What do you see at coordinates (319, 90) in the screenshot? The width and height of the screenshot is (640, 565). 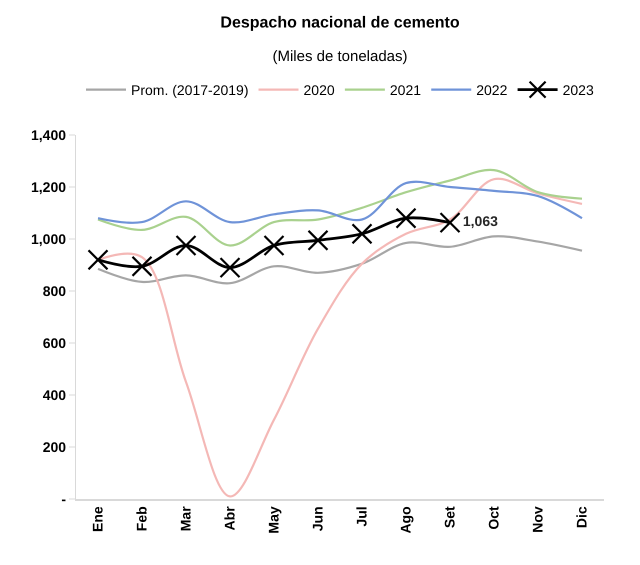 I see `legend-label: 2020` at bounding box center [319, 90].